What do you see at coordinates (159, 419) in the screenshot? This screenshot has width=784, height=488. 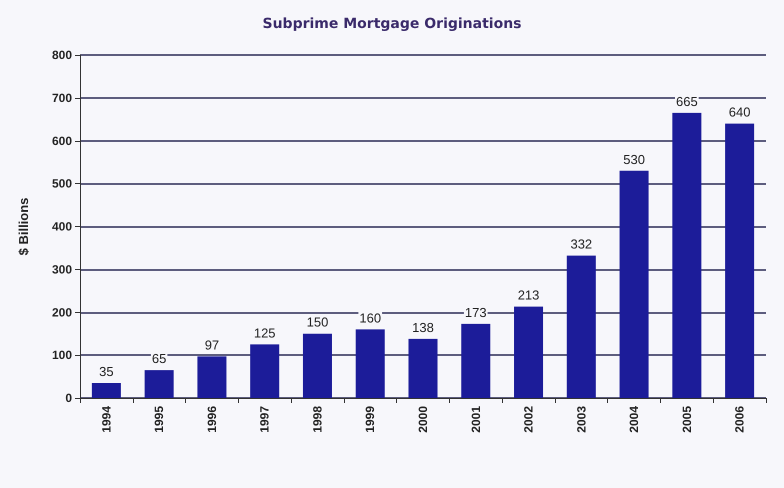 I see `x-tick-label: 1995` at bounding box center [159, 419].